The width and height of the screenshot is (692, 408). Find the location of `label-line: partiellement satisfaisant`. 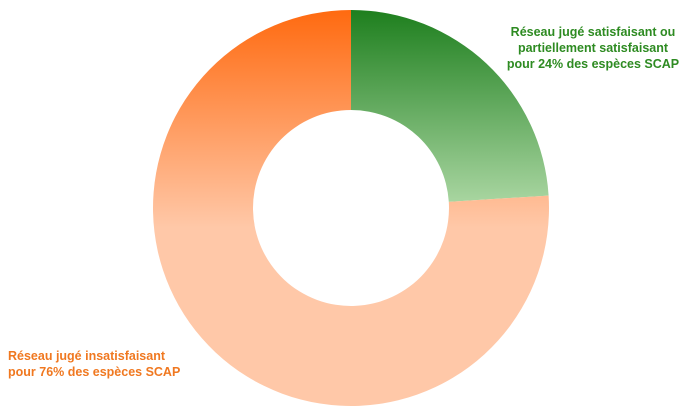

label-line: partiellement satisfaisant is located at coordinates (593, 48).